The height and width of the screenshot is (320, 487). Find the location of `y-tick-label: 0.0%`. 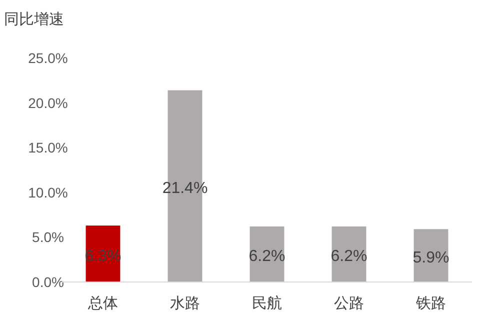

y-tick-label: 0.0% is located at coordinates (48, 282).